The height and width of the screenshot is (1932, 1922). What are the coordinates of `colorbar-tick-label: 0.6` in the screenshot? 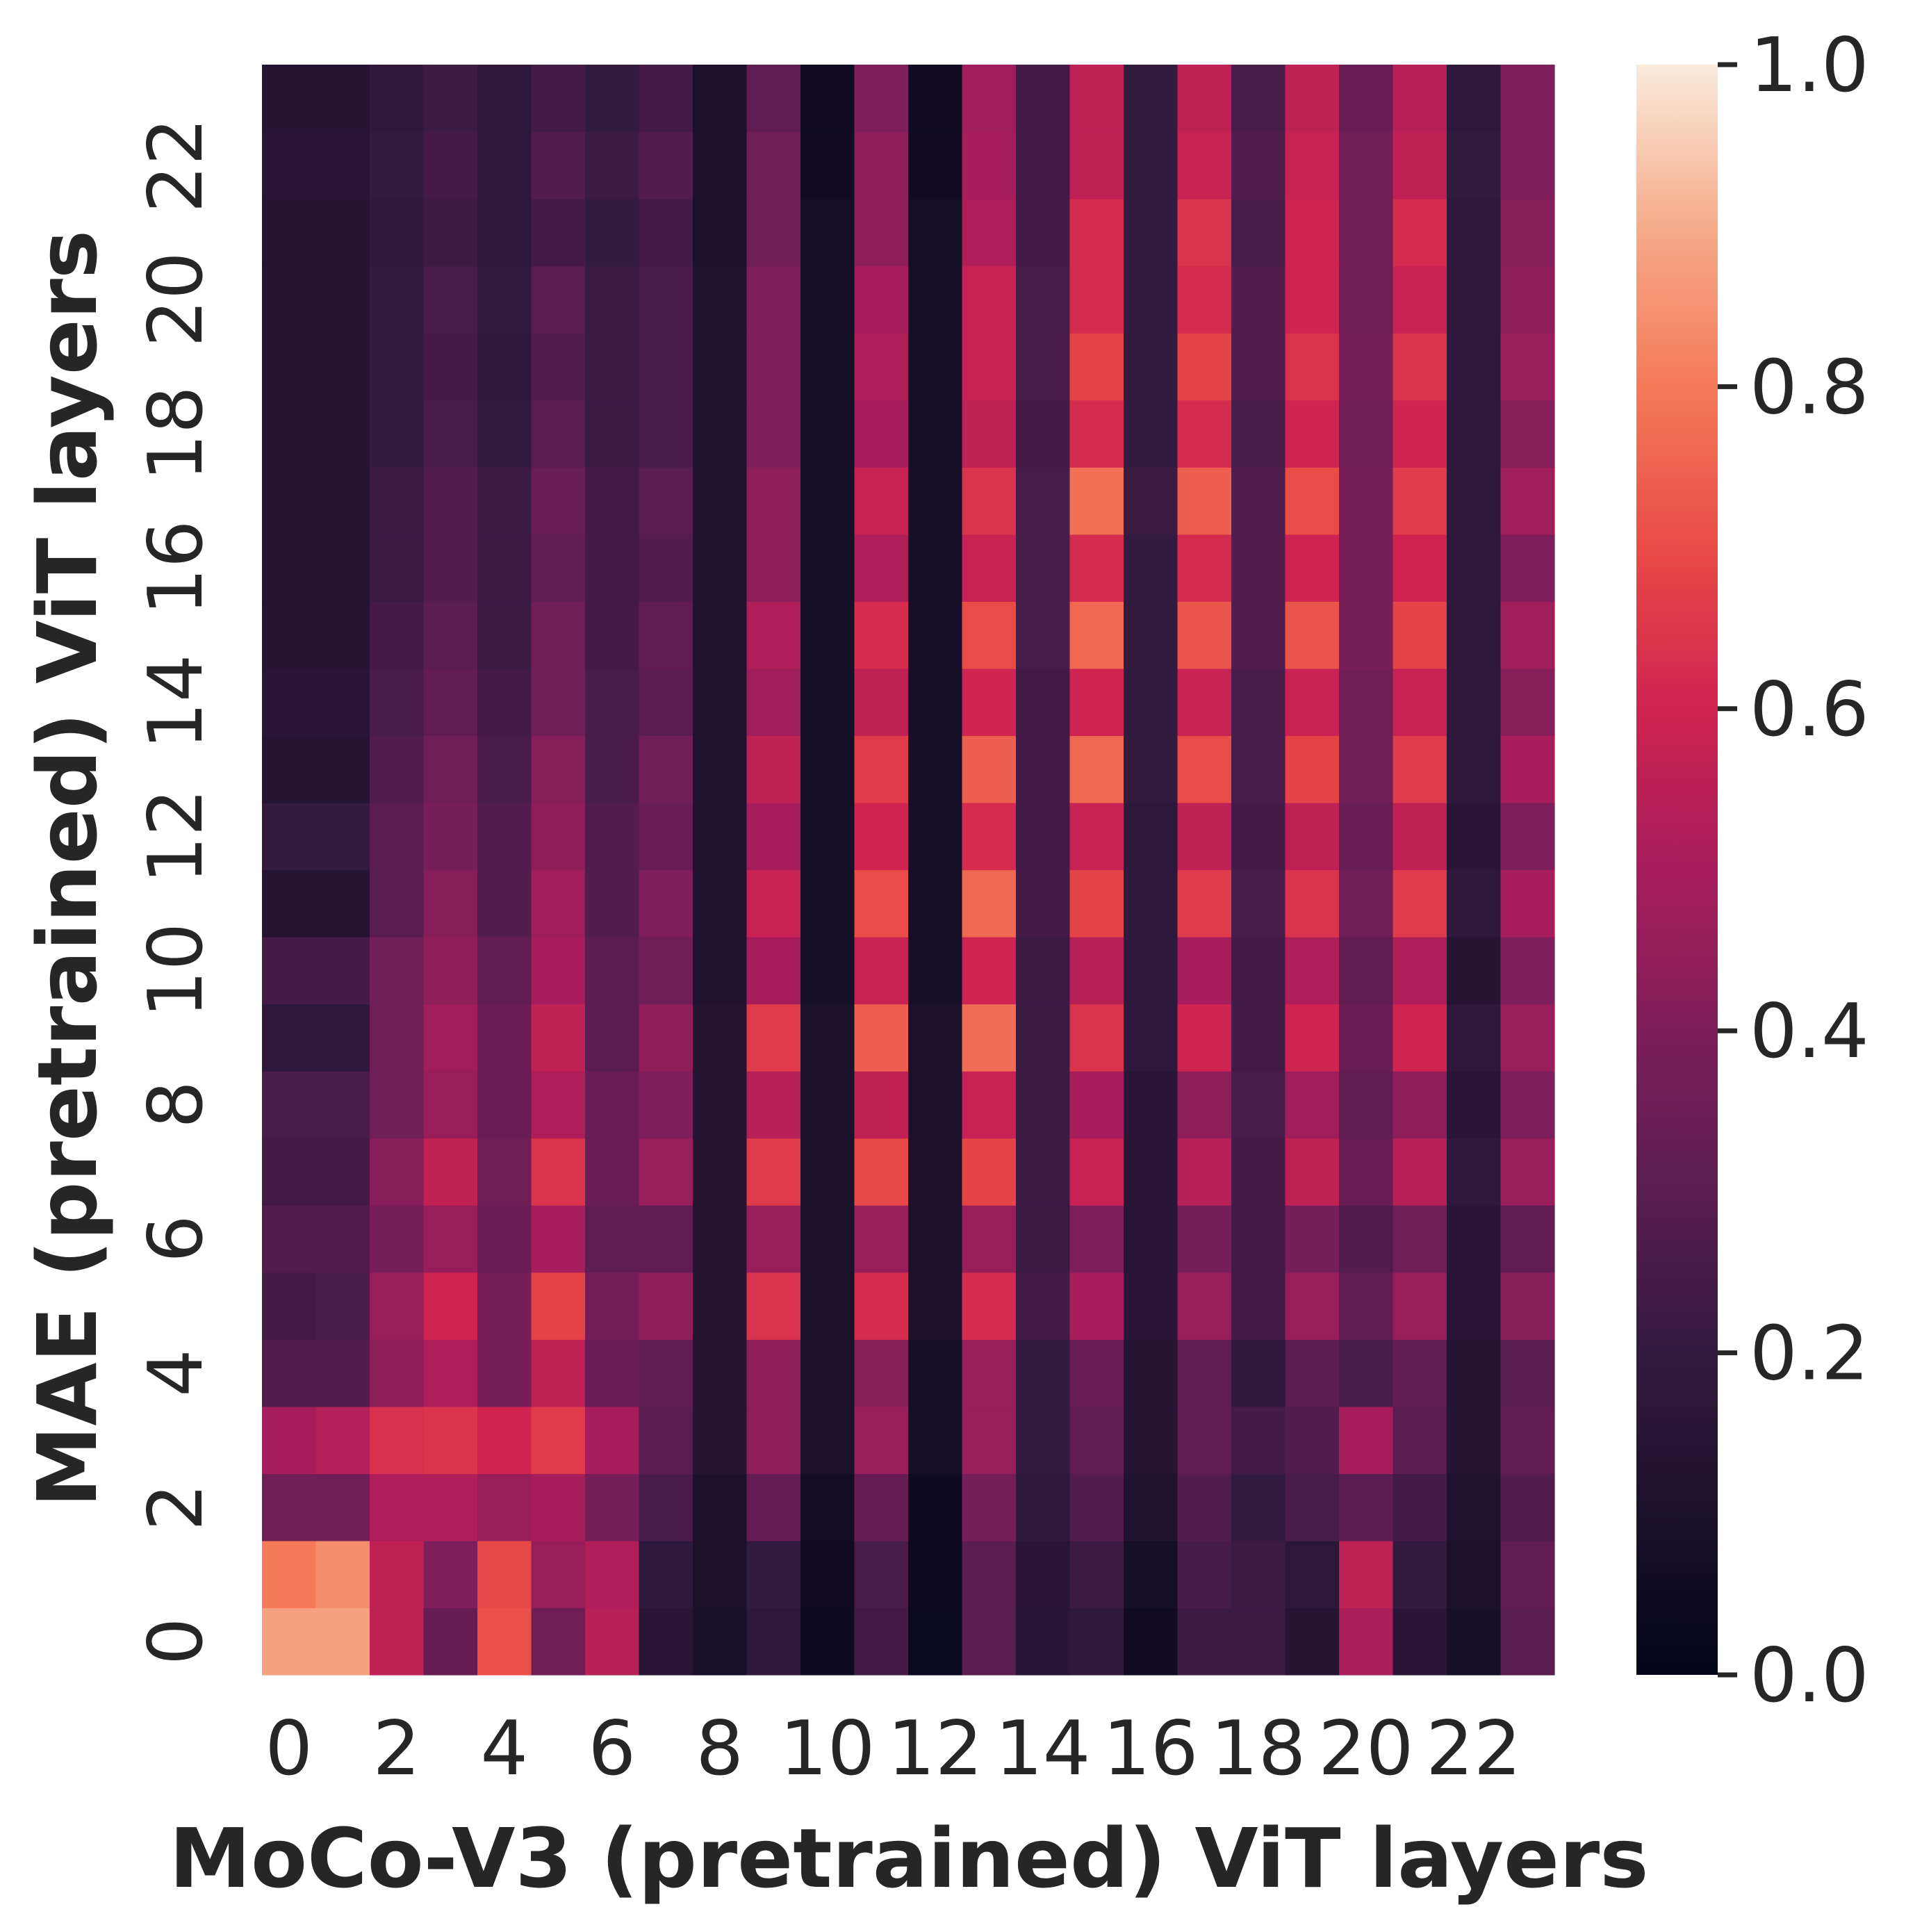 It's located at (1809, 709).